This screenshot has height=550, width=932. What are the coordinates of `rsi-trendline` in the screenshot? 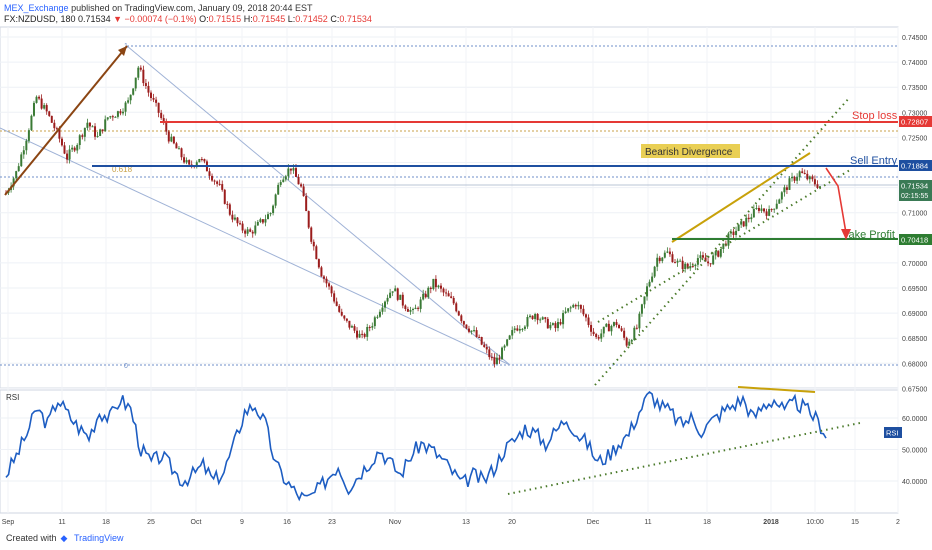 It's located at (684, 458).